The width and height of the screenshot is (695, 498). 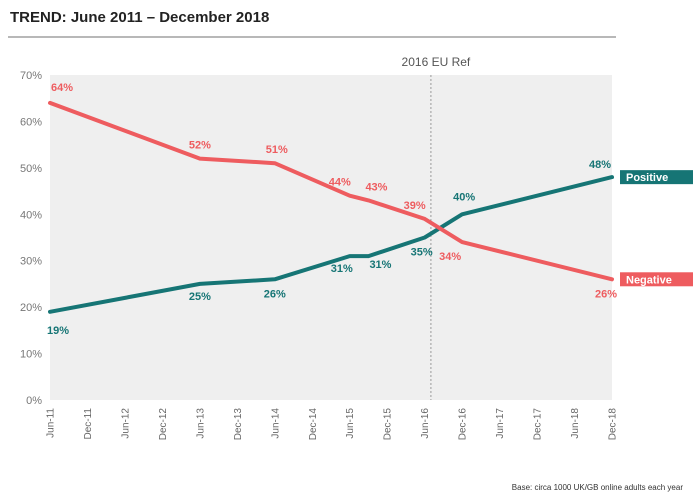 What do you see at coordinates (575, 423) in the screenshot?
I see `x-tick-label: Jun-18` at bounding box center [575, 423].